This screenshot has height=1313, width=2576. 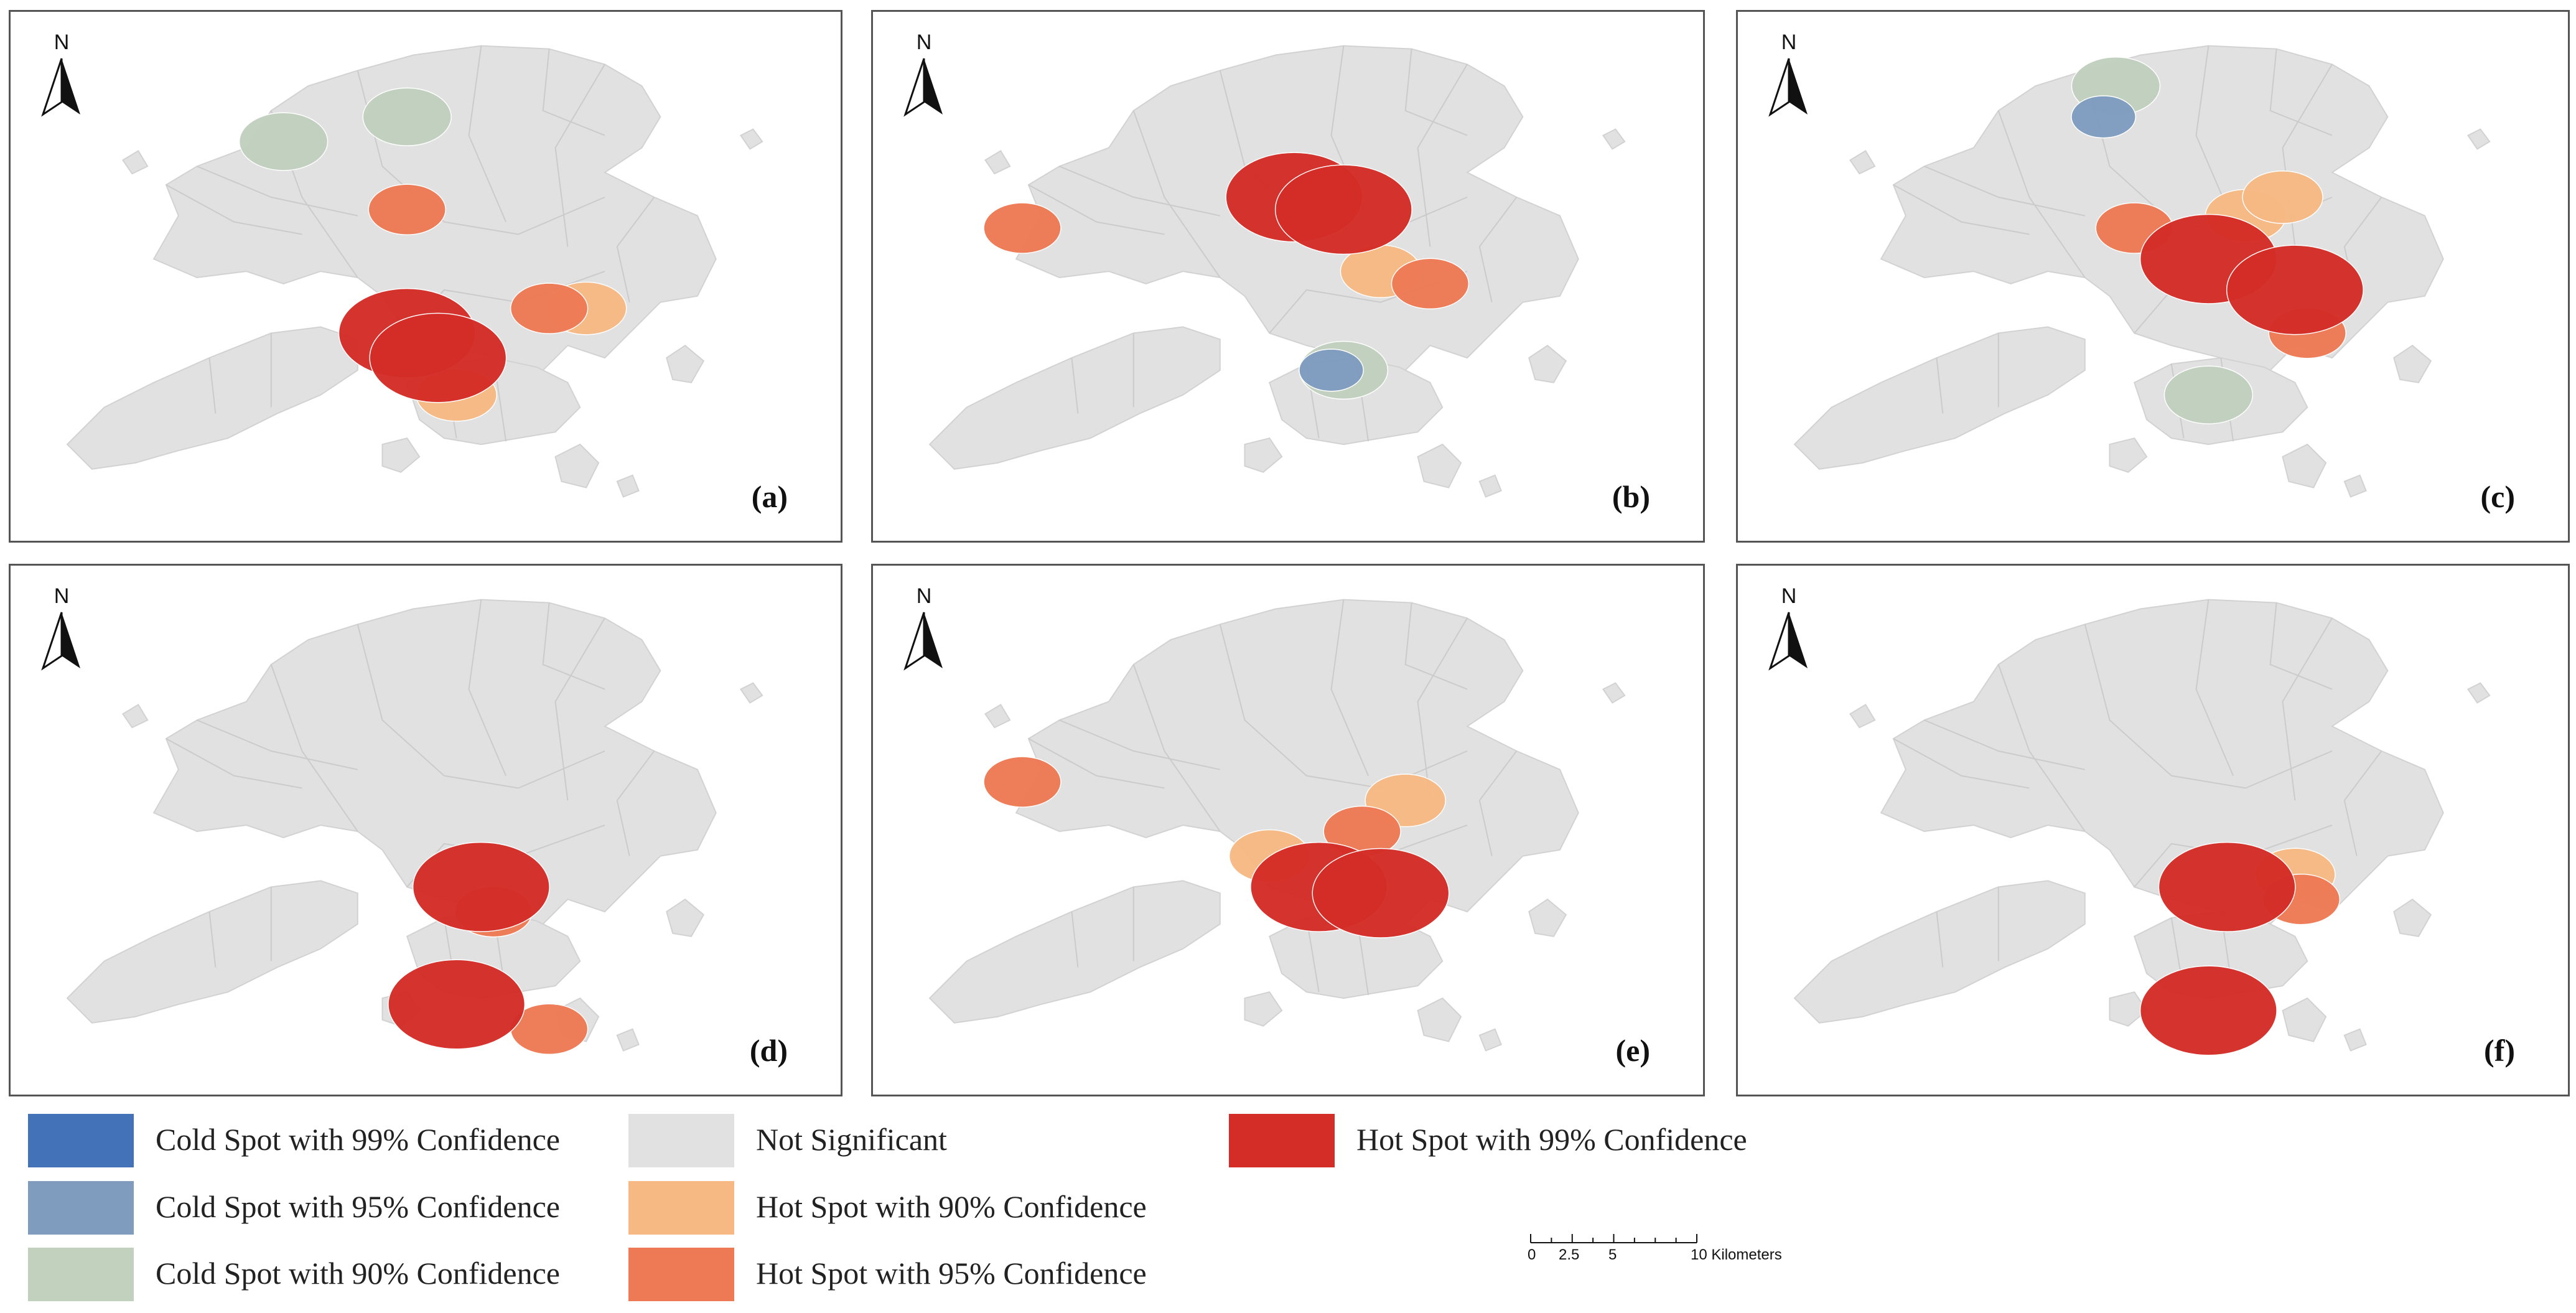 What do you see at coordinates (1282, 1140) in the screenshot?
I see `legend-swatch-hot99` at bounding box center [1282, 1140].